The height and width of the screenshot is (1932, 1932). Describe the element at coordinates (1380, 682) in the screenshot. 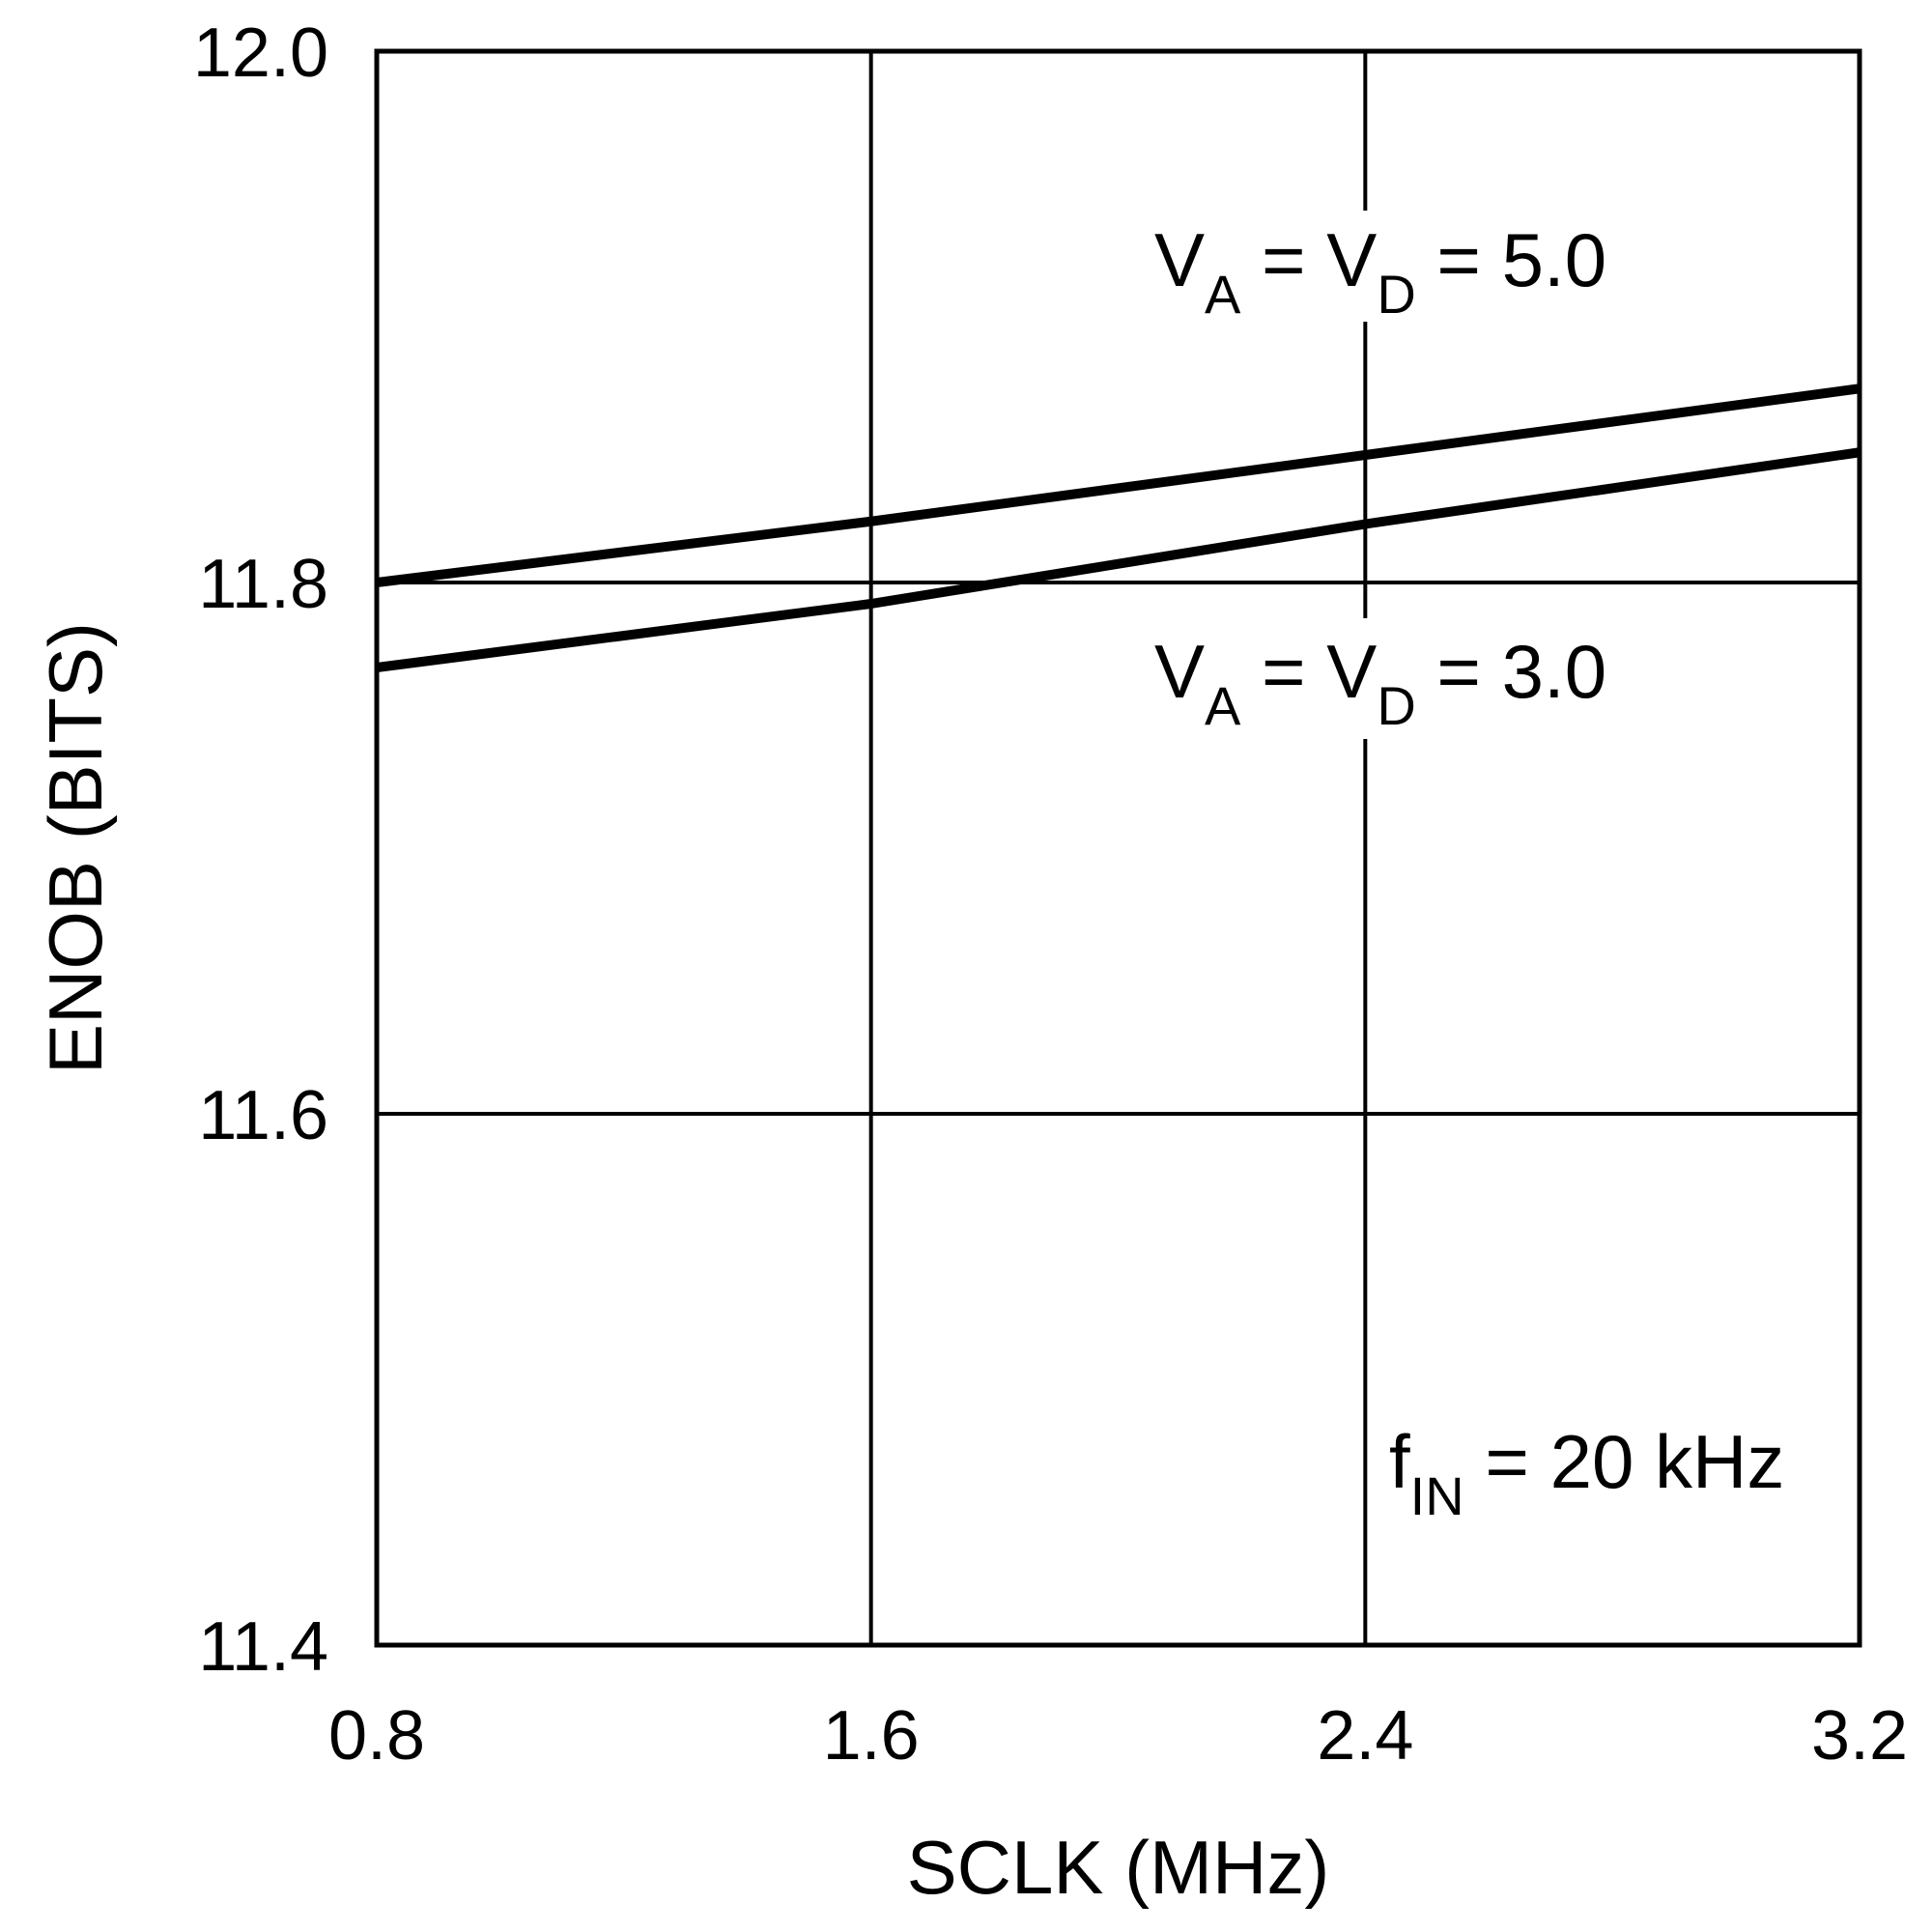

I see `annotation-label: VA = VD = 3.0` at that location.